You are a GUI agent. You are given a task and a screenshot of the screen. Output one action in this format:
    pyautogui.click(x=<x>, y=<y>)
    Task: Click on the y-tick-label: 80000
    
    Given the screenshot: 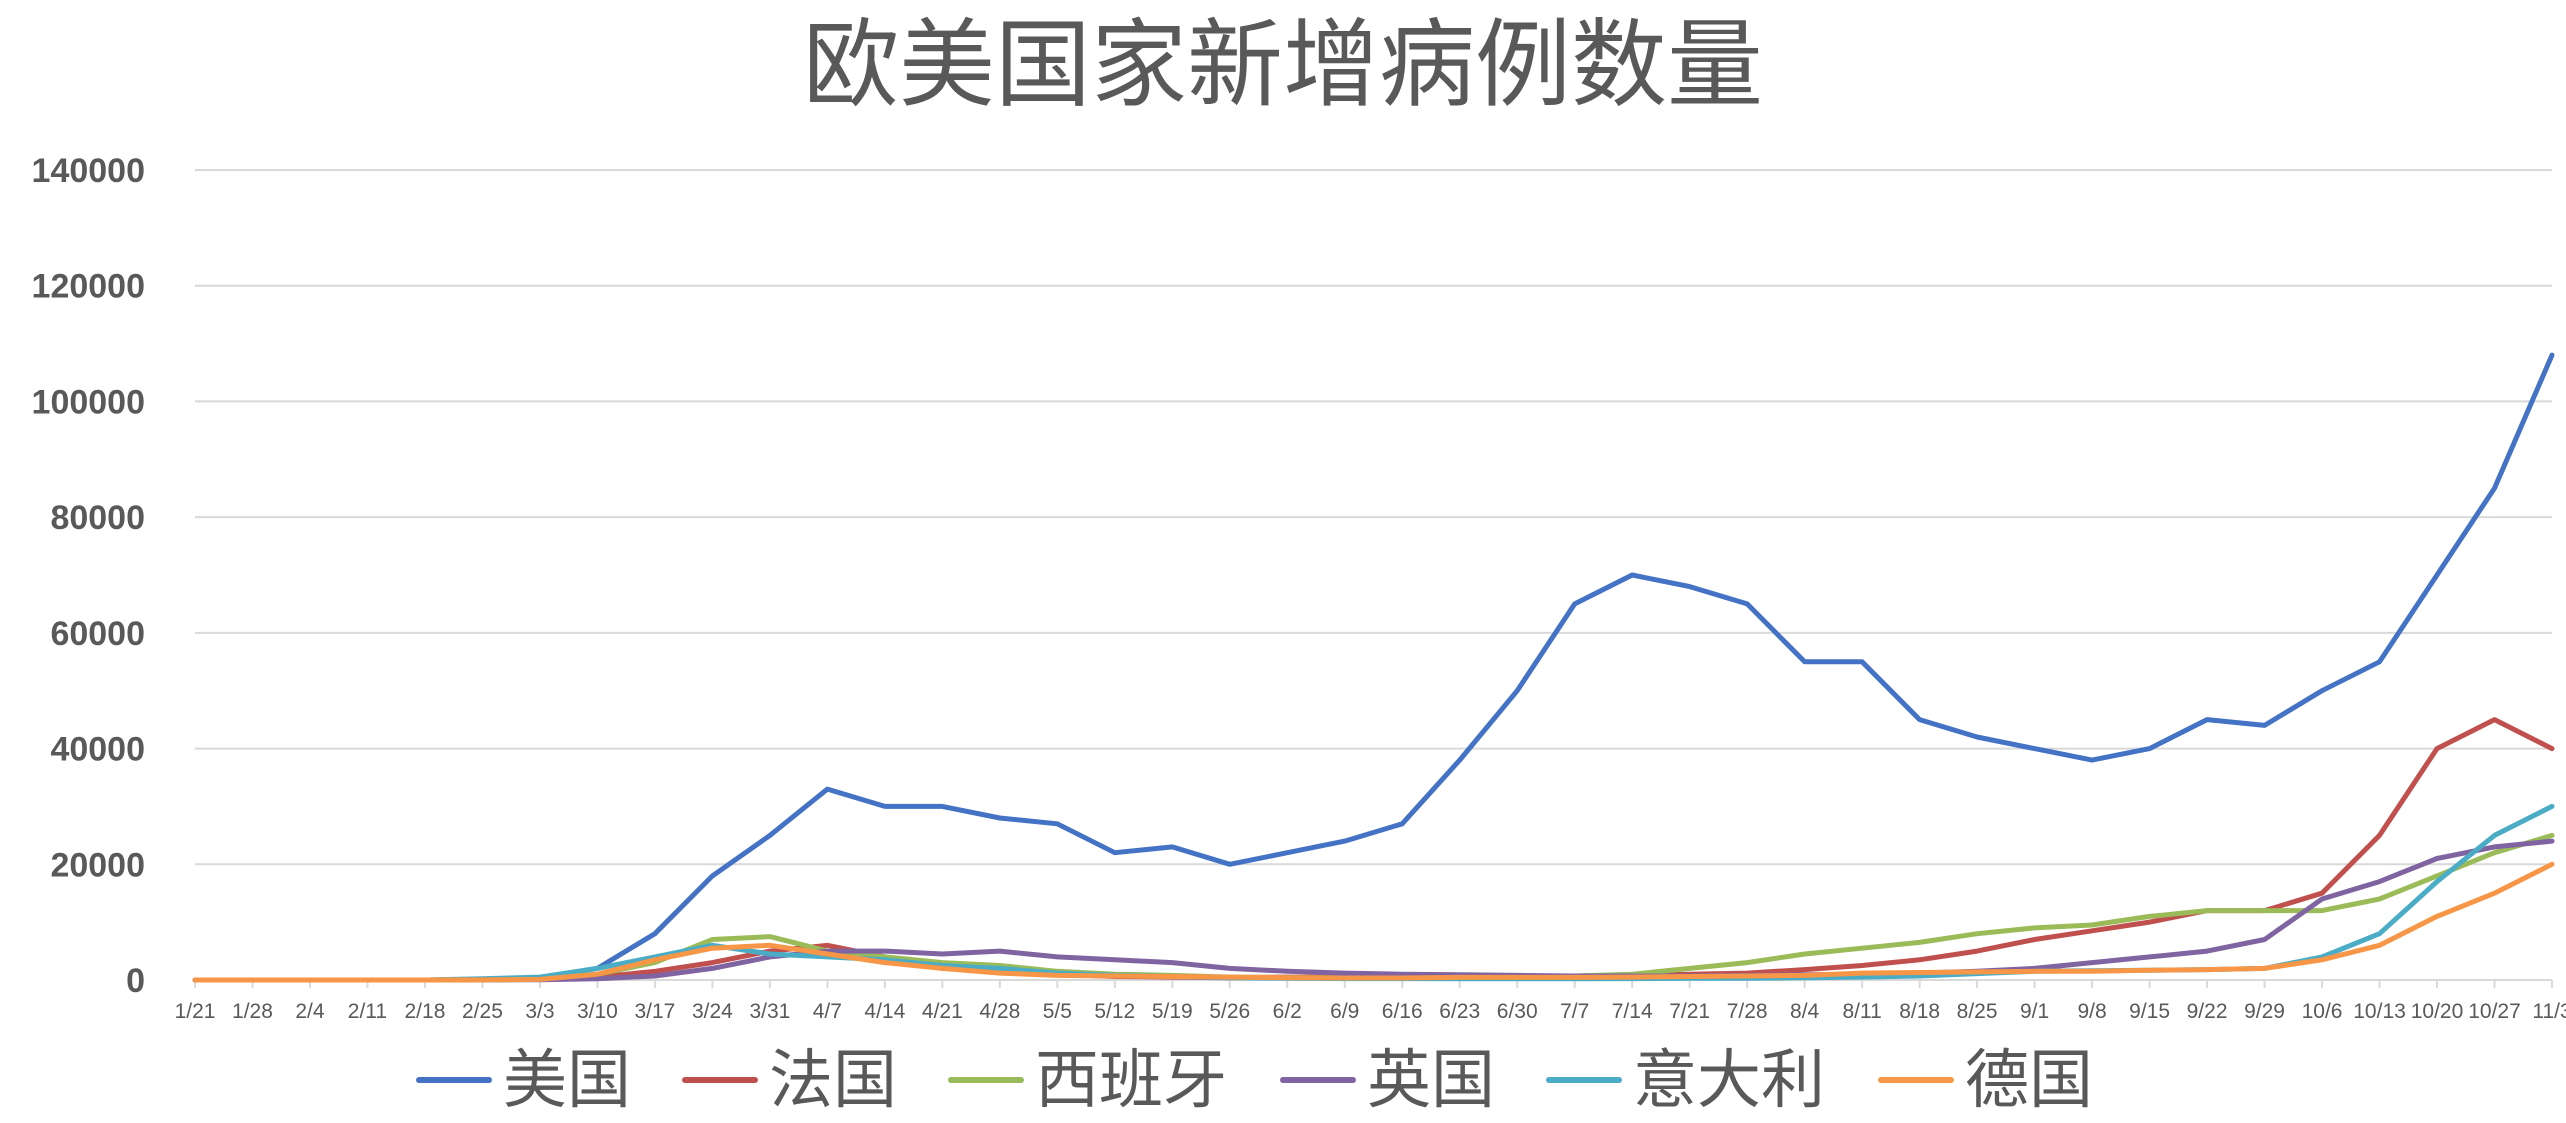 What is the action you would take?
    pyautogui.click(x=97, y=518)
    